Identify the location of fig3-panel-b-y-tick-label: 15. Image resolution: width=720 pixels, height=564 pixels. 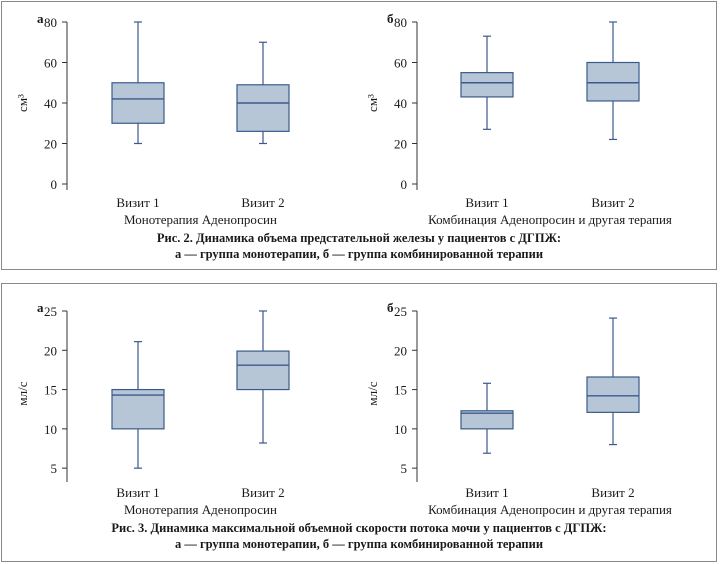
(400, 390).